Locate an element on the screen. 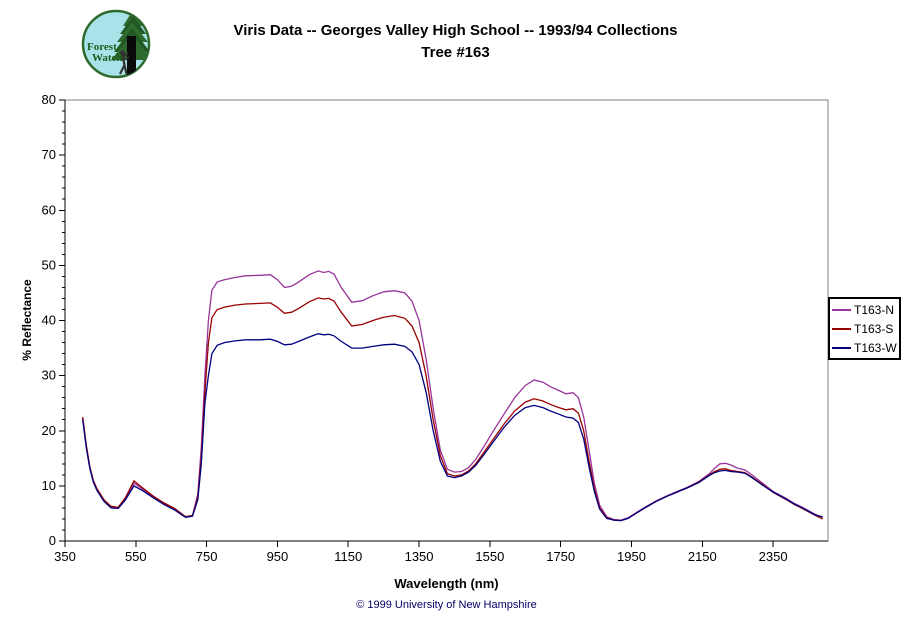  legend-entry-T163-W: T163-W is located at coordinates (864, 348).